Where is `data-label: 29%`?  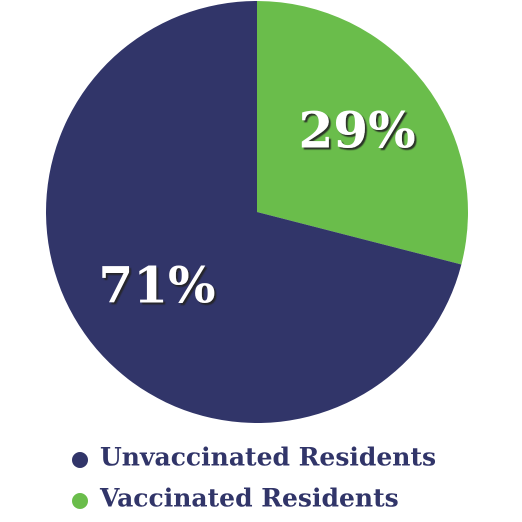 data-label: 29% is located at coordinates (356, 129).